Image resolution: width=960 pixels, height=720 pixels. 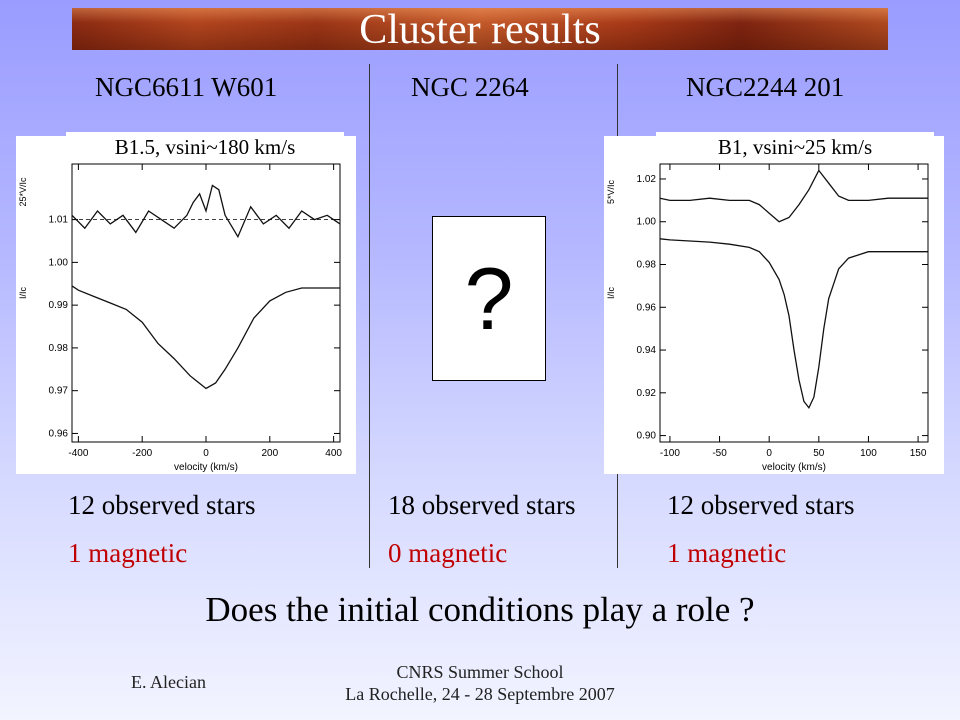 What do you see at coordinates (333, 453) in the screenshot?
I see `x-tick-label: 400` at bounding box center [333, 453].